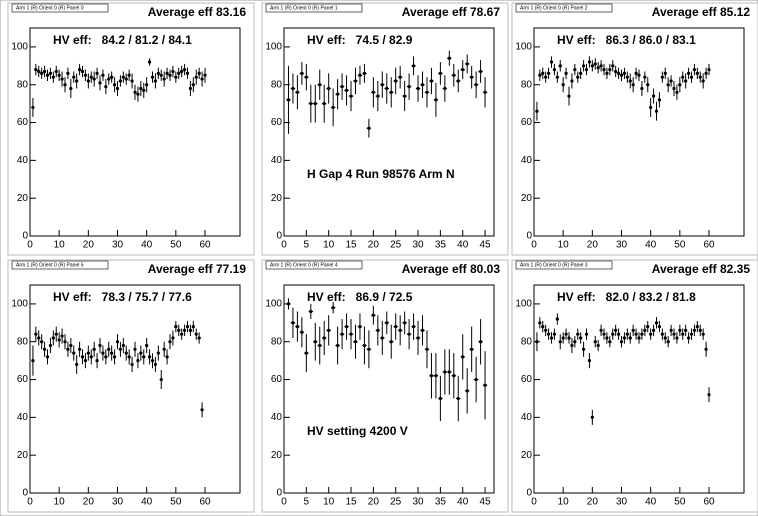  I want to click on label-box, so click(564, 8).